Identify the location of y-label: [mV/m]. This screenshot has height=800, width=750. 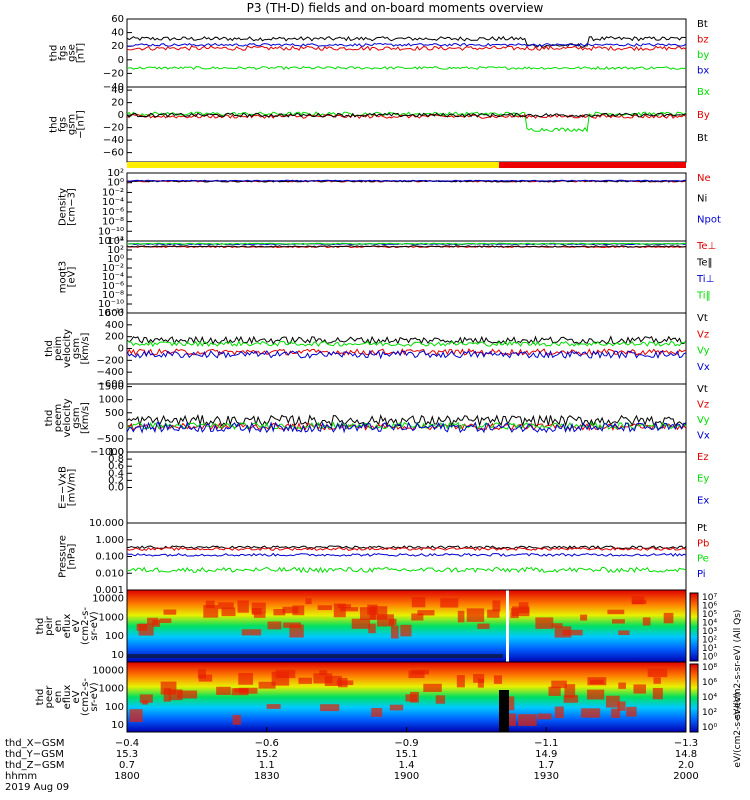
(72, 488).